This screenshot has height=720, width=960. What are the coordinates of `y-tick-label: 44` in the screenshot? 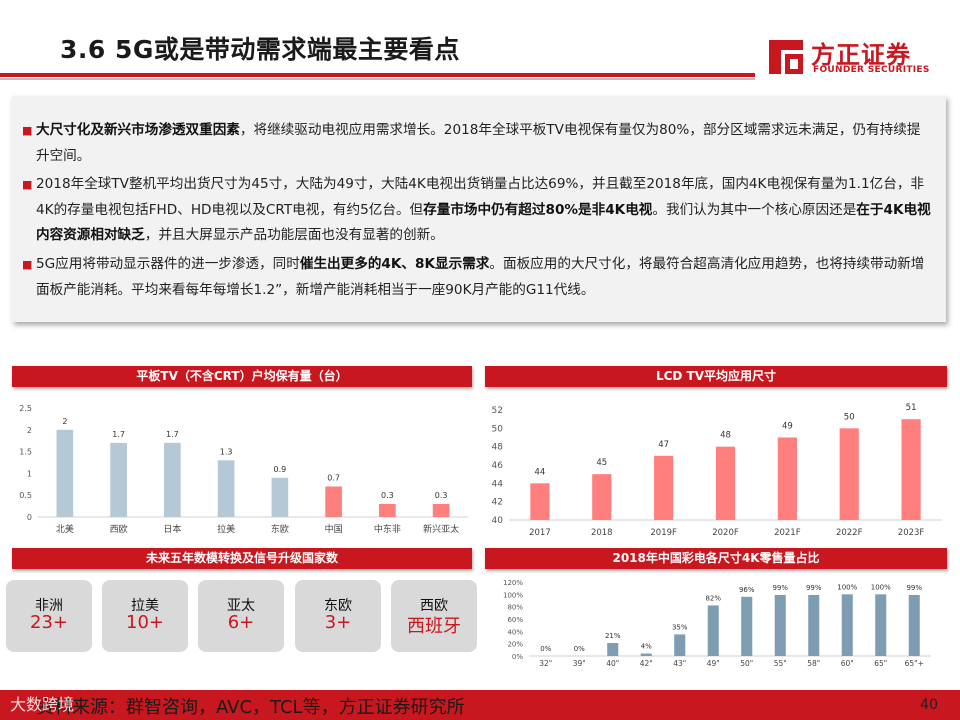 It's located at (498, 484).